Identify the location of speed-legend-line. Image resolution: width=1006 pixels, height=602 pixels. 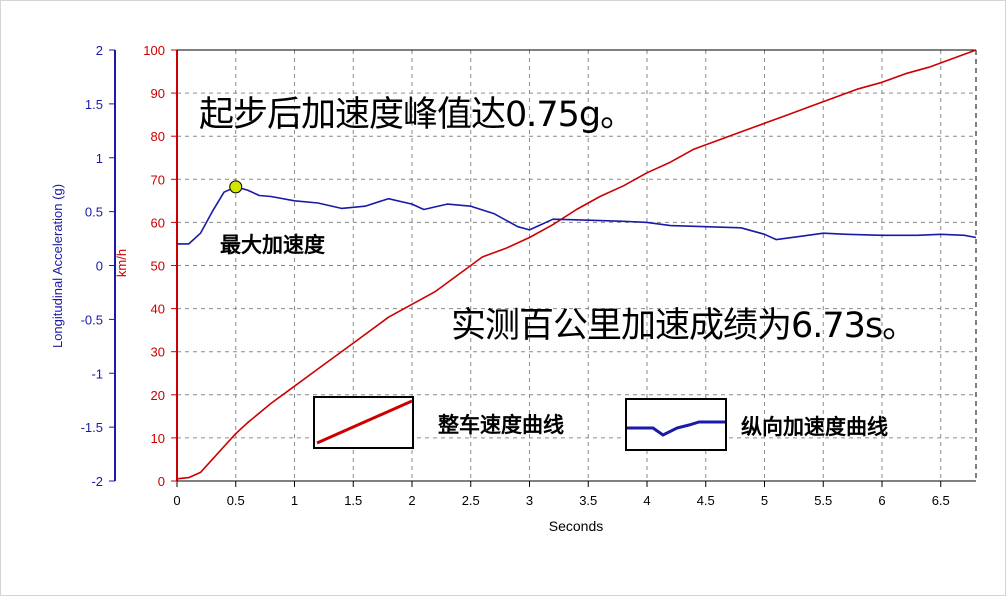
(364, 422).